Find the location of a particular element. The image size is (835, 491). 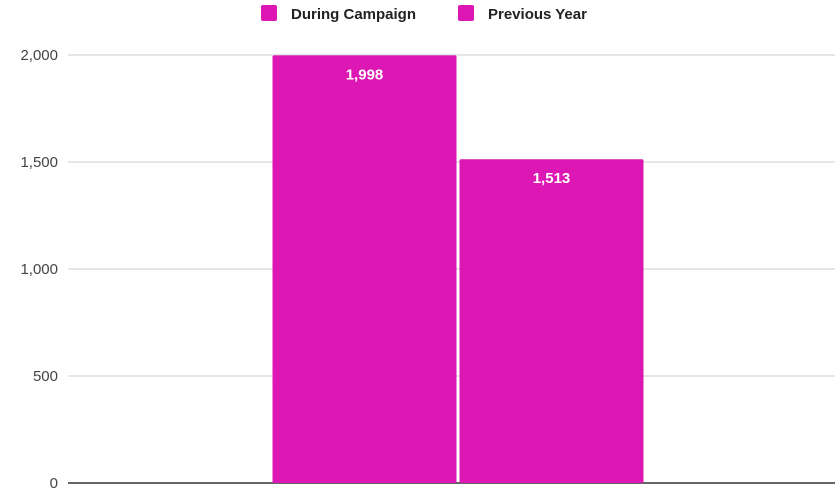

y-tick-label: 0 is located at coordinates (54, 483).